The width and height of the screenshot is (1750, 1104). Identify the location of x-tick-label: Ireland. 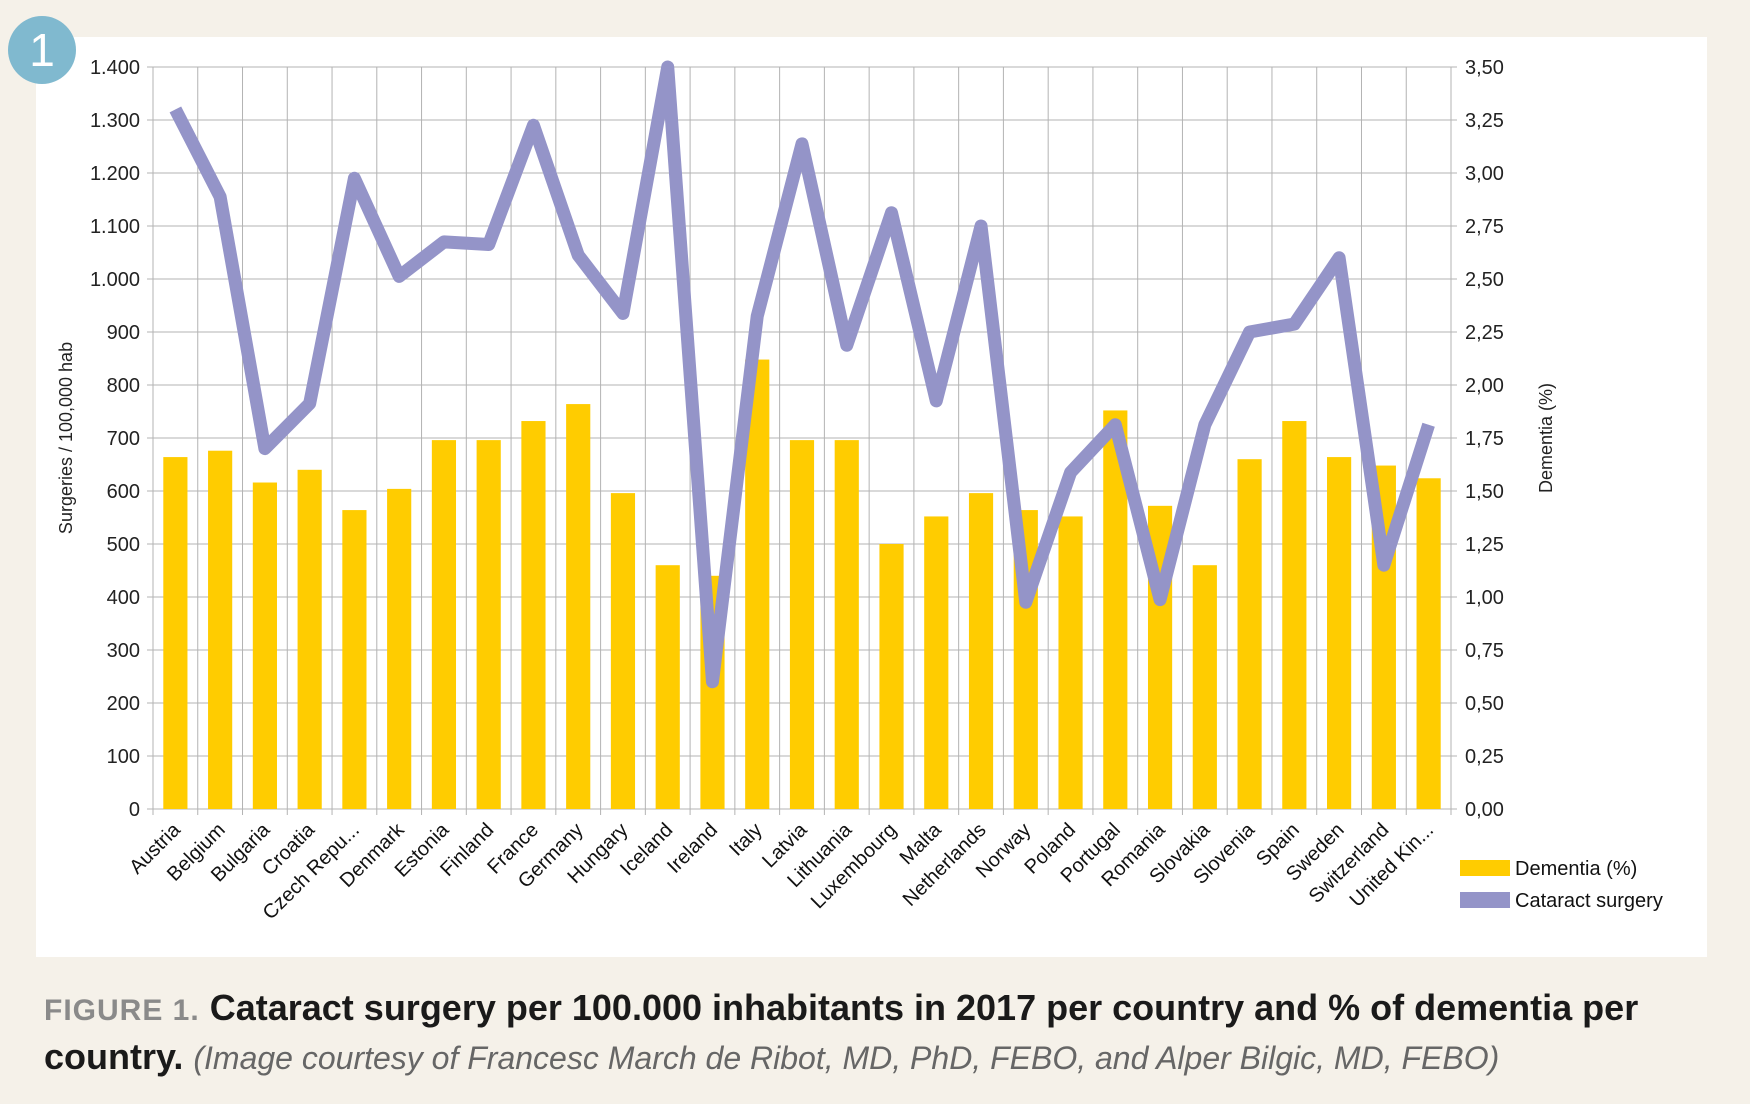
(692, 848).